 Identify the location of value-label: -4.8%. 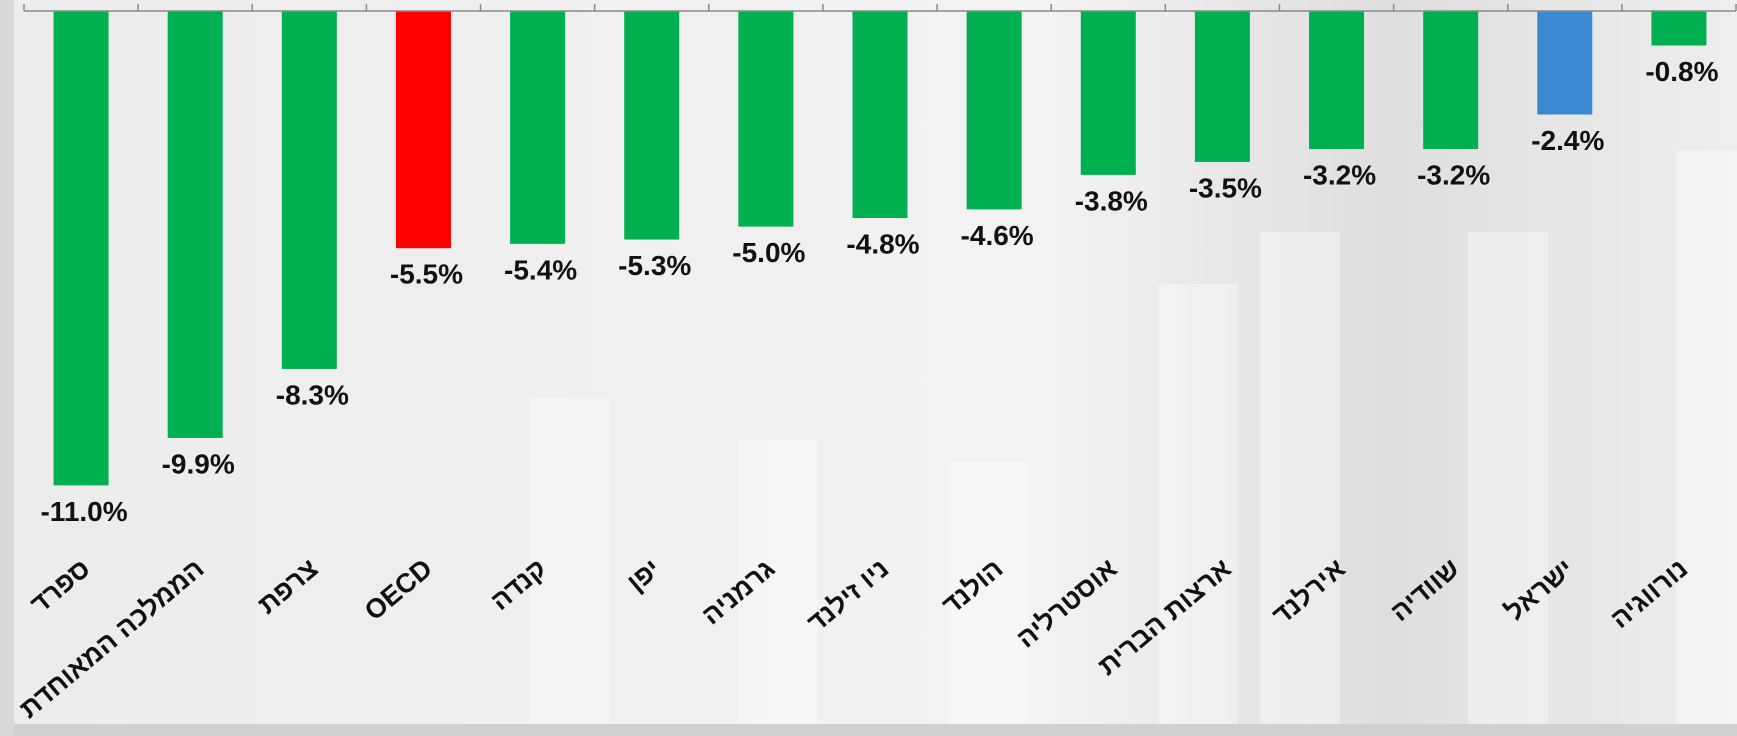
(882, 243).